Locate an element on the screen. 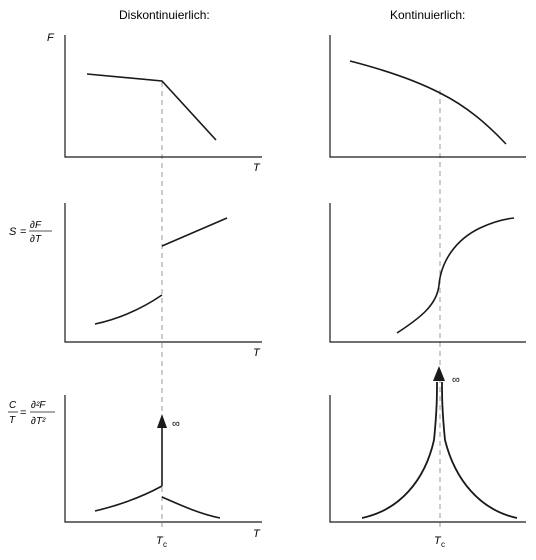  label-C: C is located at coordinates (13, 405).